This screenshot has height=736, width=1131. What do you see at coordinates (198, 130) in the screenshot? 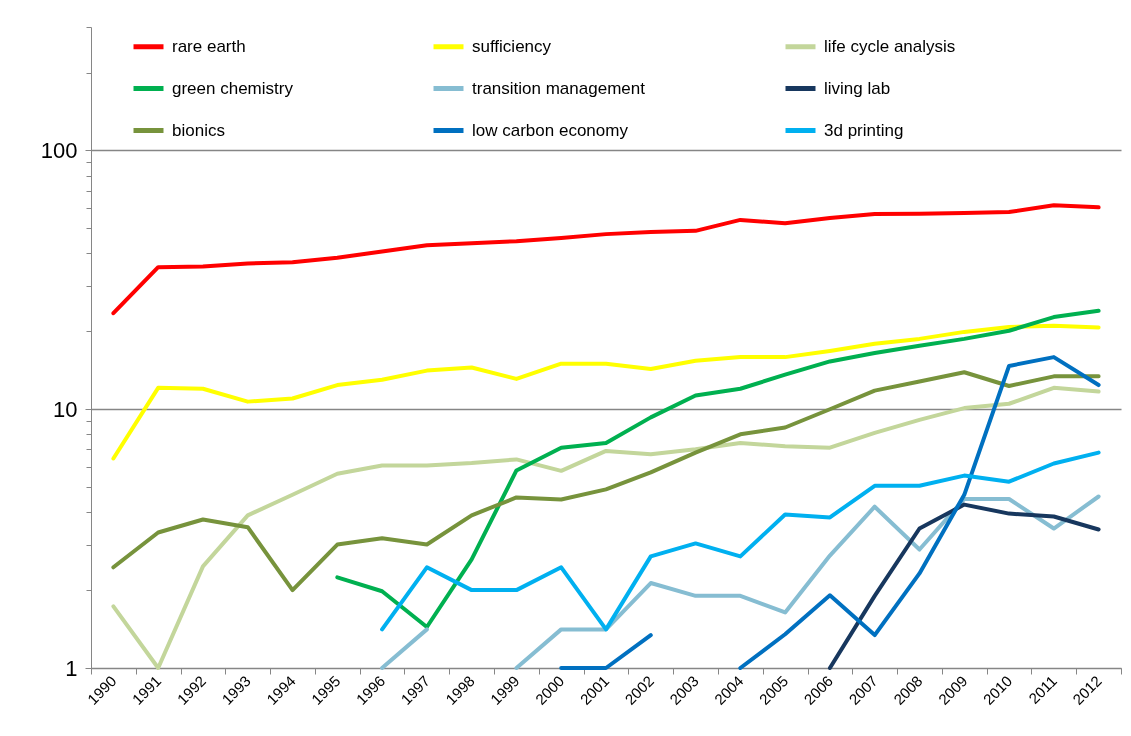
I see `legend-label: bionics` at bounding box center [198, 130].